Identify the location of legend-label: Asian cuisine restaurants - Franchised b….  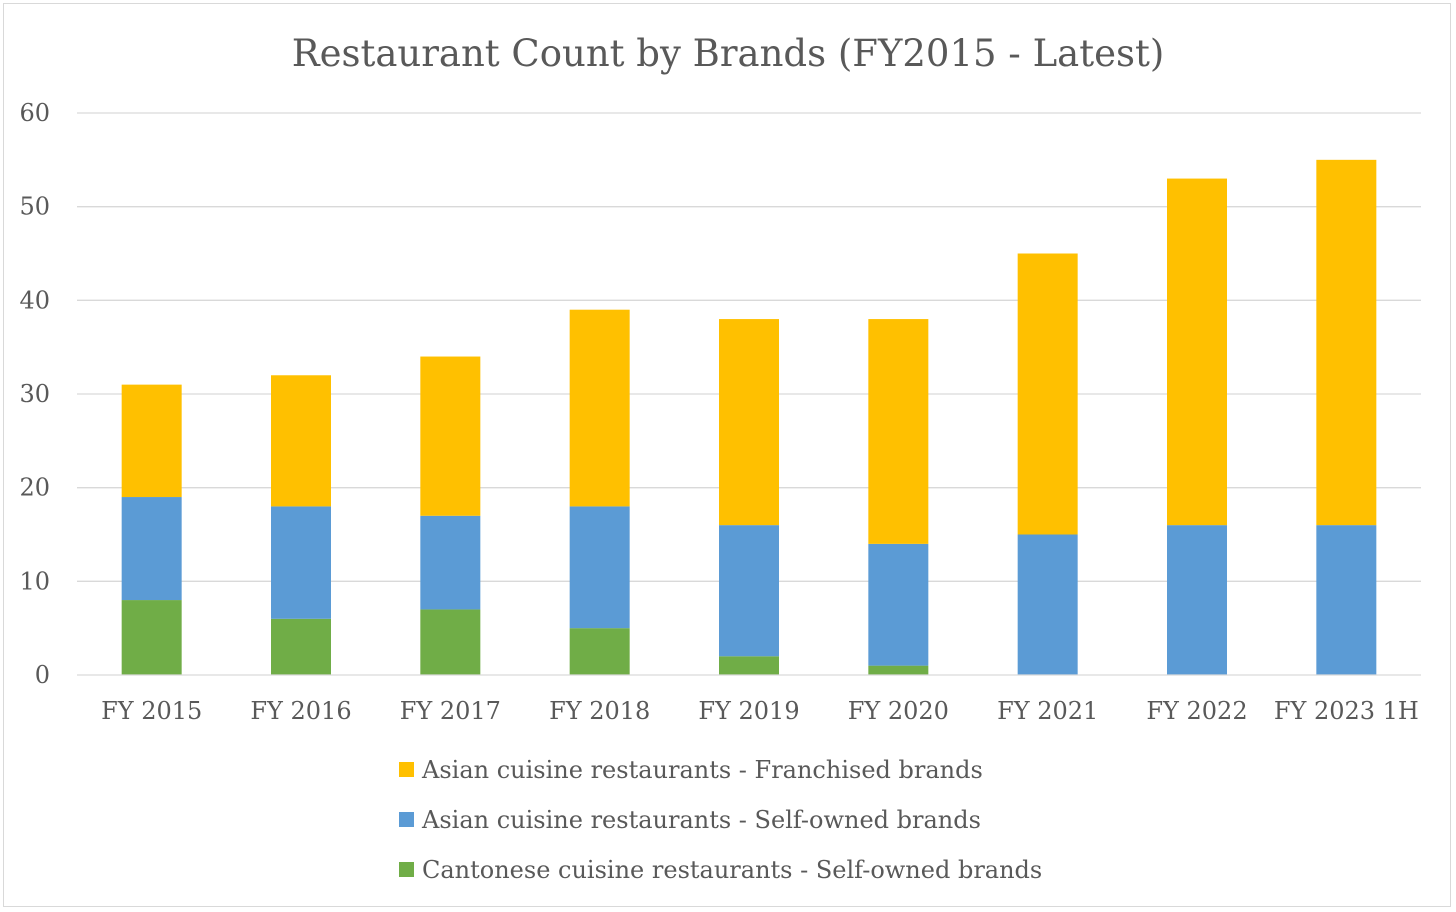
(702, 770).